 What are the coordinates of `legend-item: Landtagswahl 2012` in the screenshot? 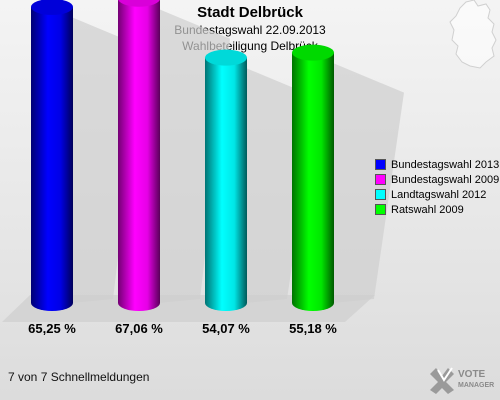 It's located at (437, 194).